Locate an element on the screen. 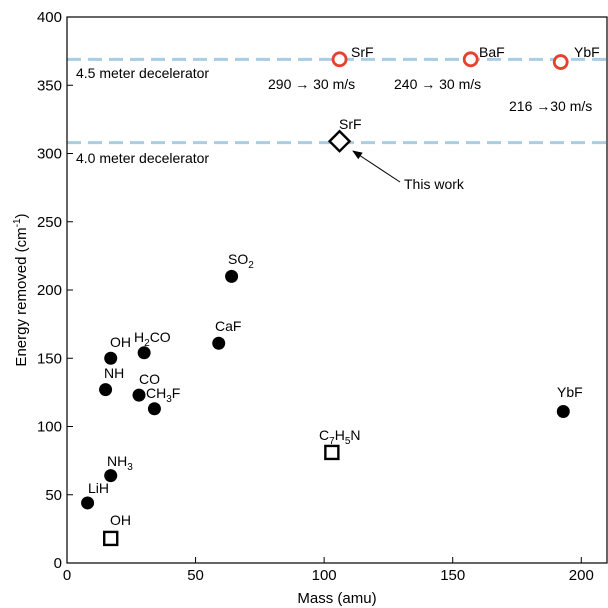 The height and width of the screenshot is (608, 608). point-srf-circle is located at coordinates (339, 59).